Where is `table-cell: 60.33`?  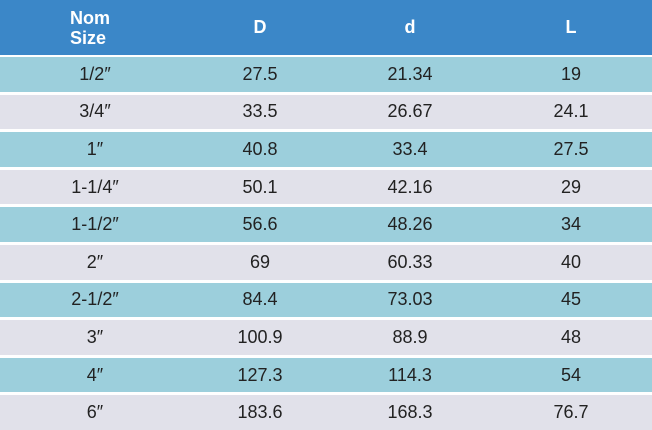 table-cell: 60.33 is located at coordinates (410, 263).